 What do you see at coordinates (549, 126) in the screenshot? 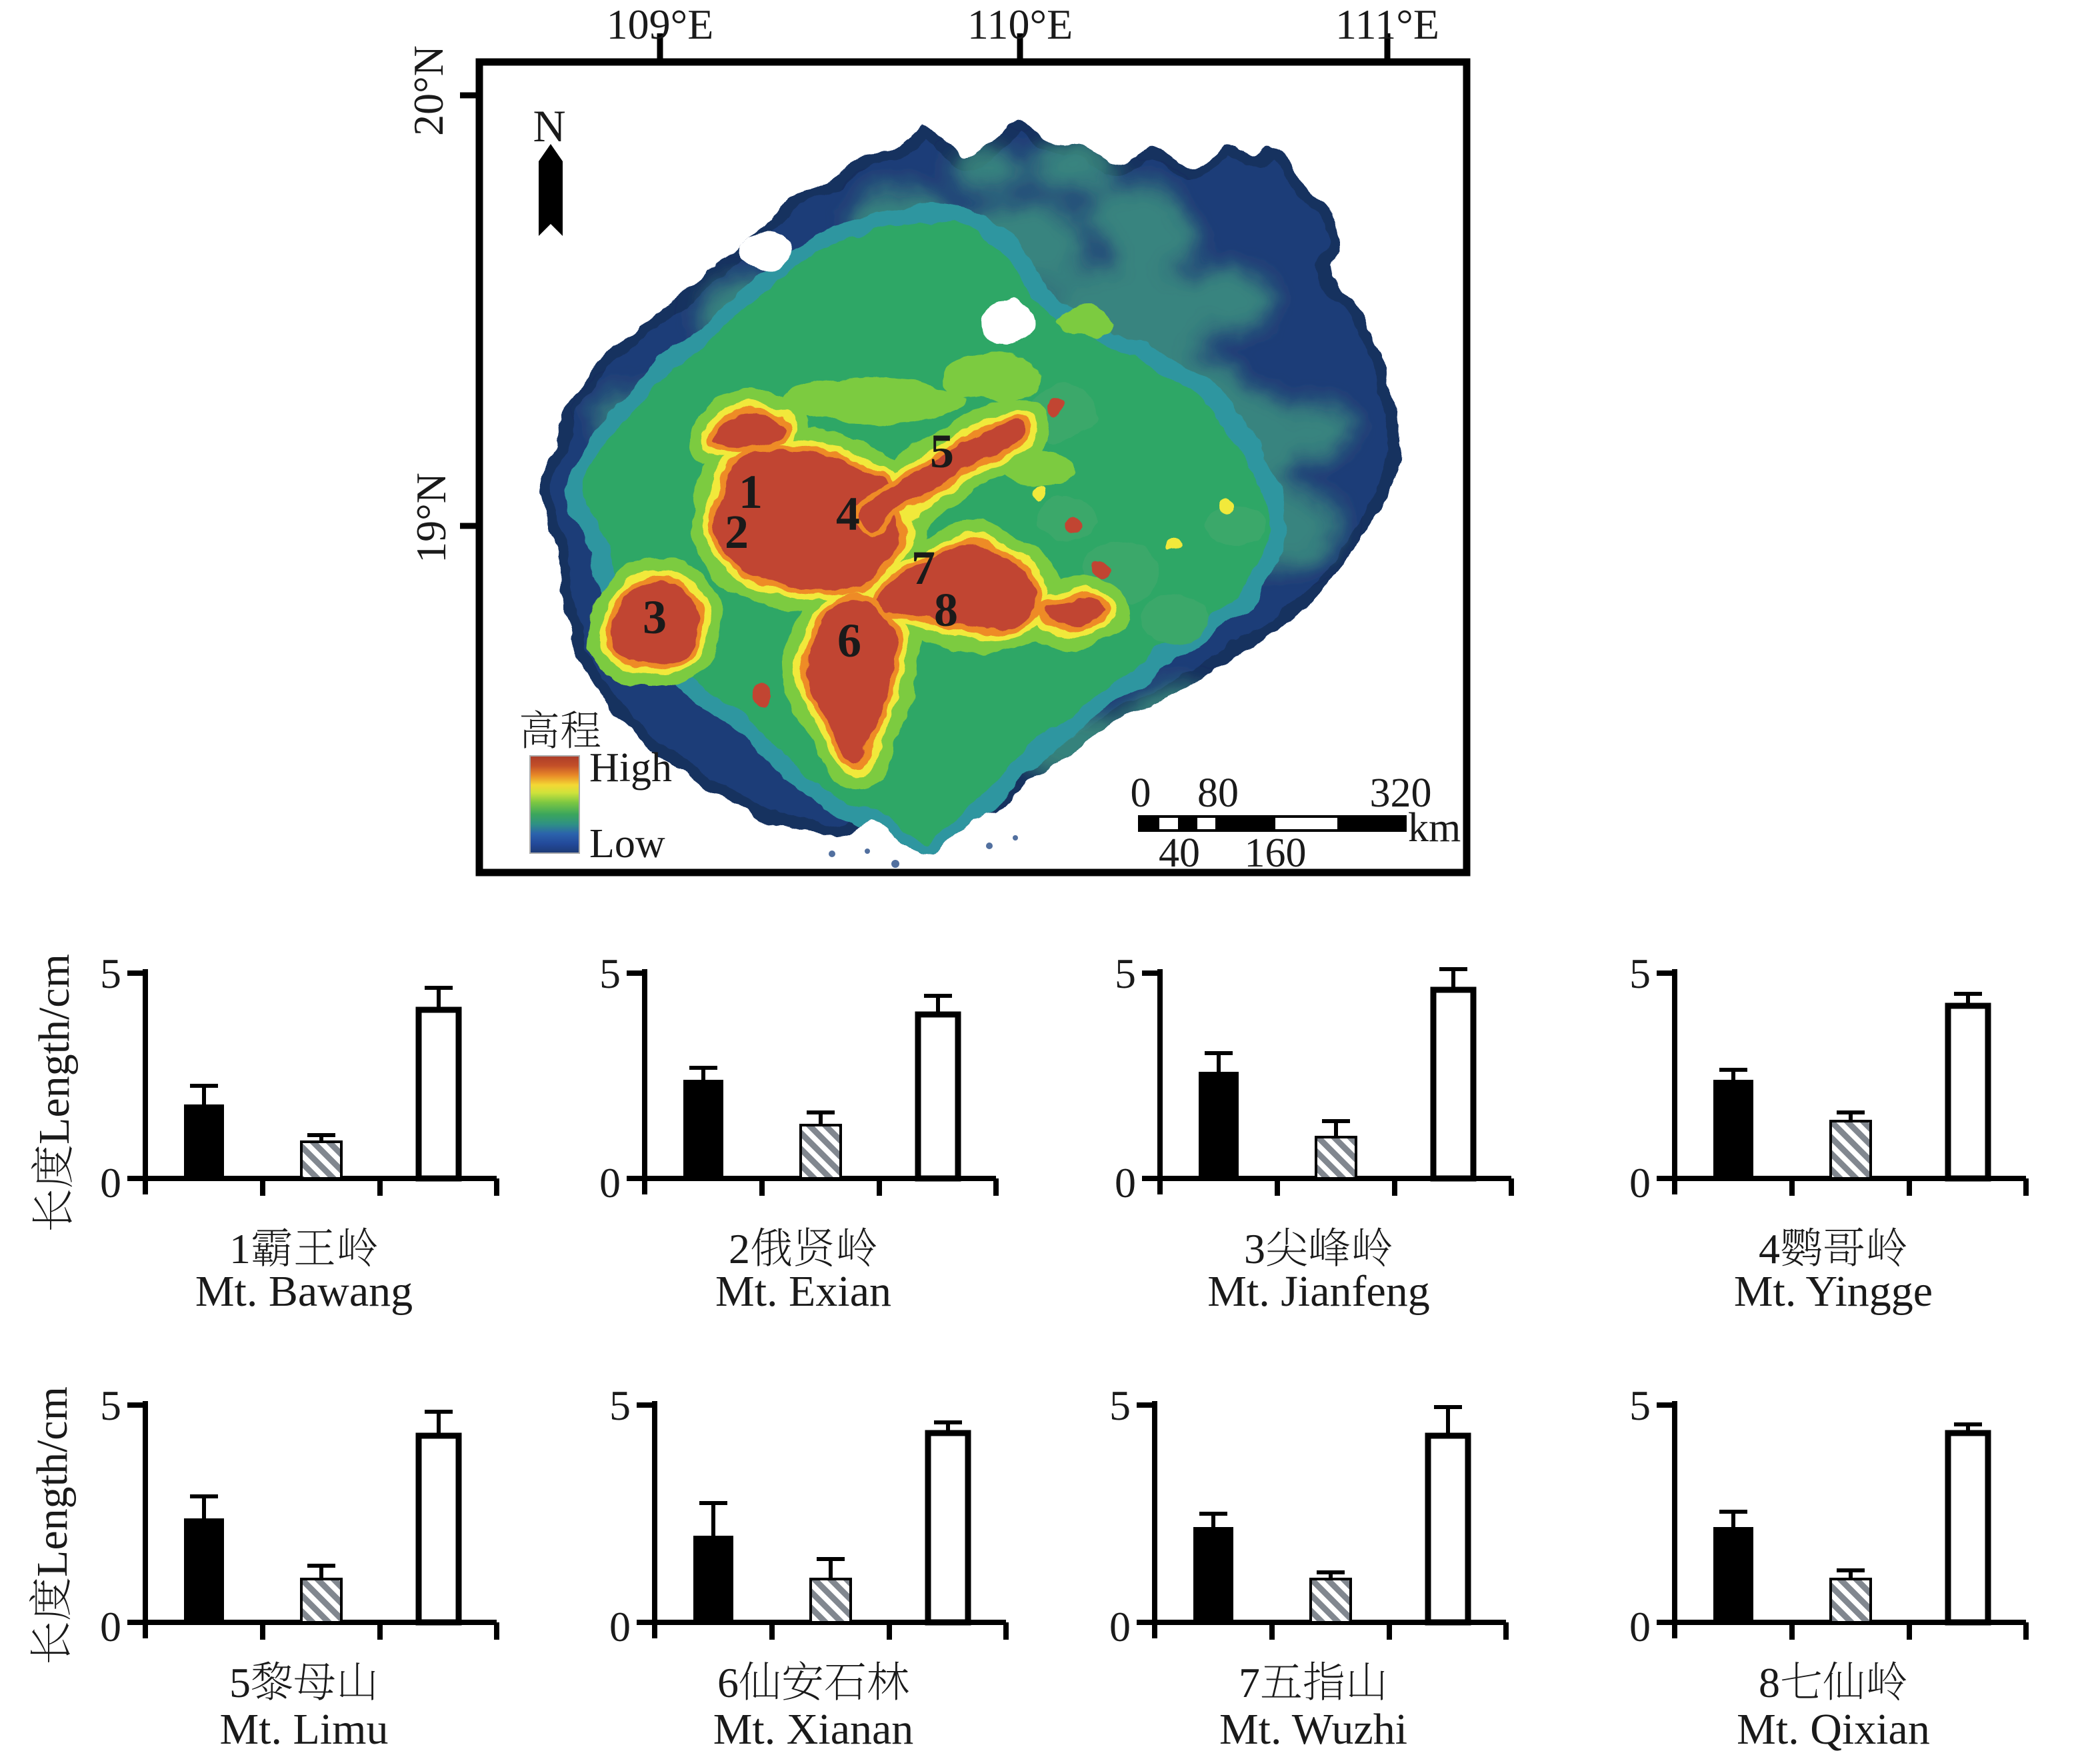
I see `svg-text: N` at bounding box center [549, 126].